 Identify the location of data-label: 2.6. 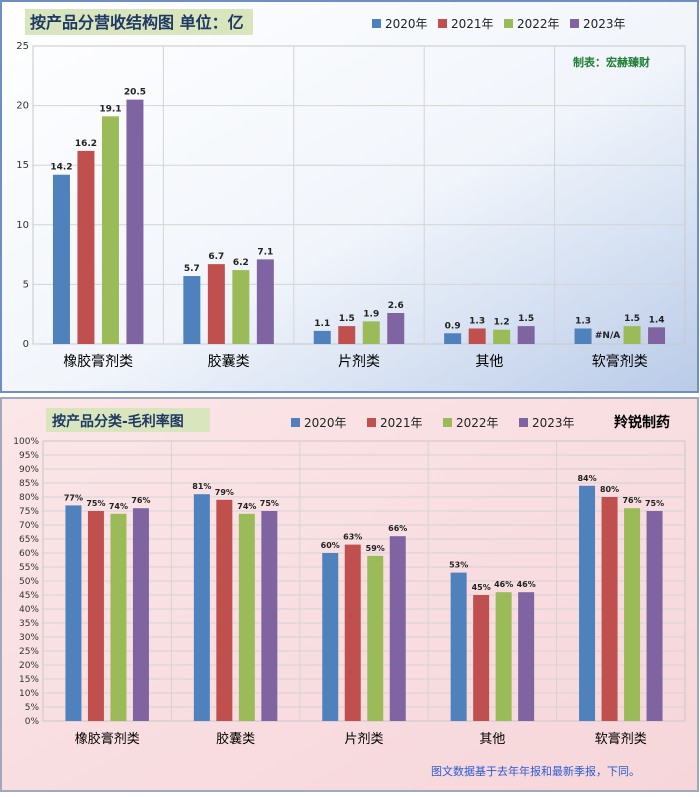
(396, 306).